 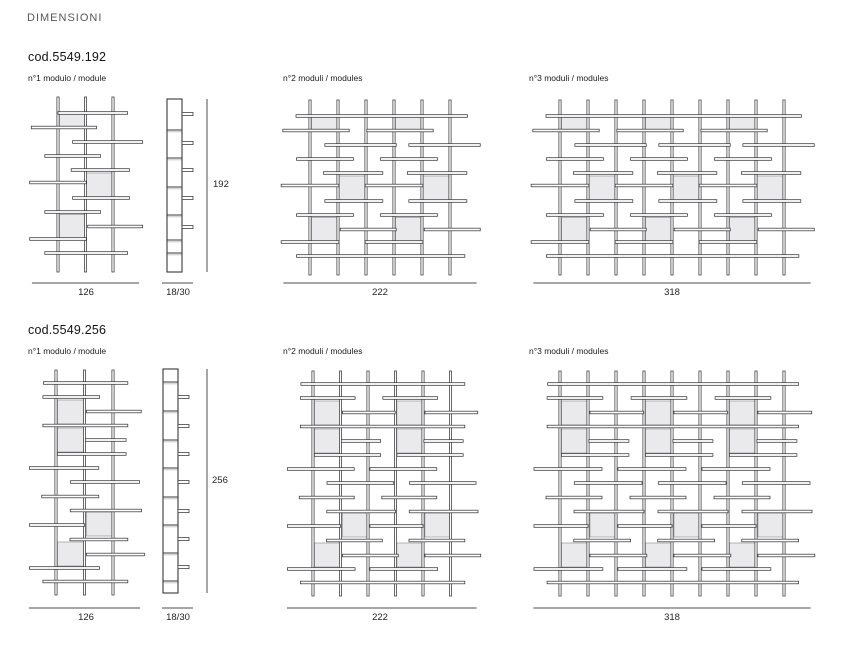 I want to click on product-code-256: cod.5549.256, so click(x=67, y=330).